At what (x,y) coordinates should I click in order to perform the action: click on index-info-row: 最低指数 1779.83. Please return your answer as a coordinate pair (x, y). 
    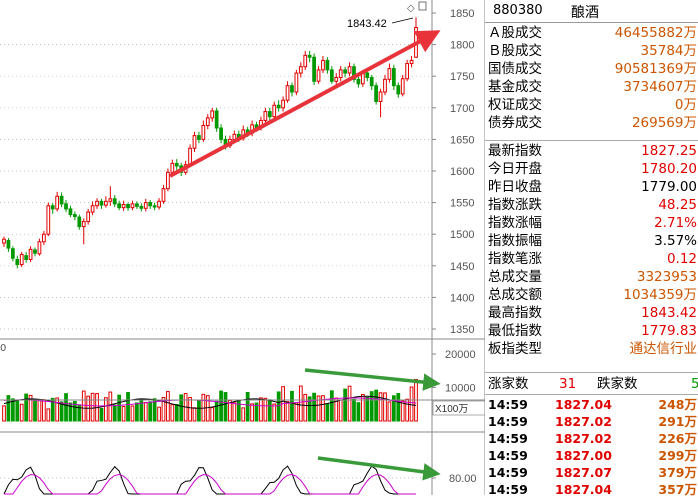
    Looking at the image, I should click on (591, 331).